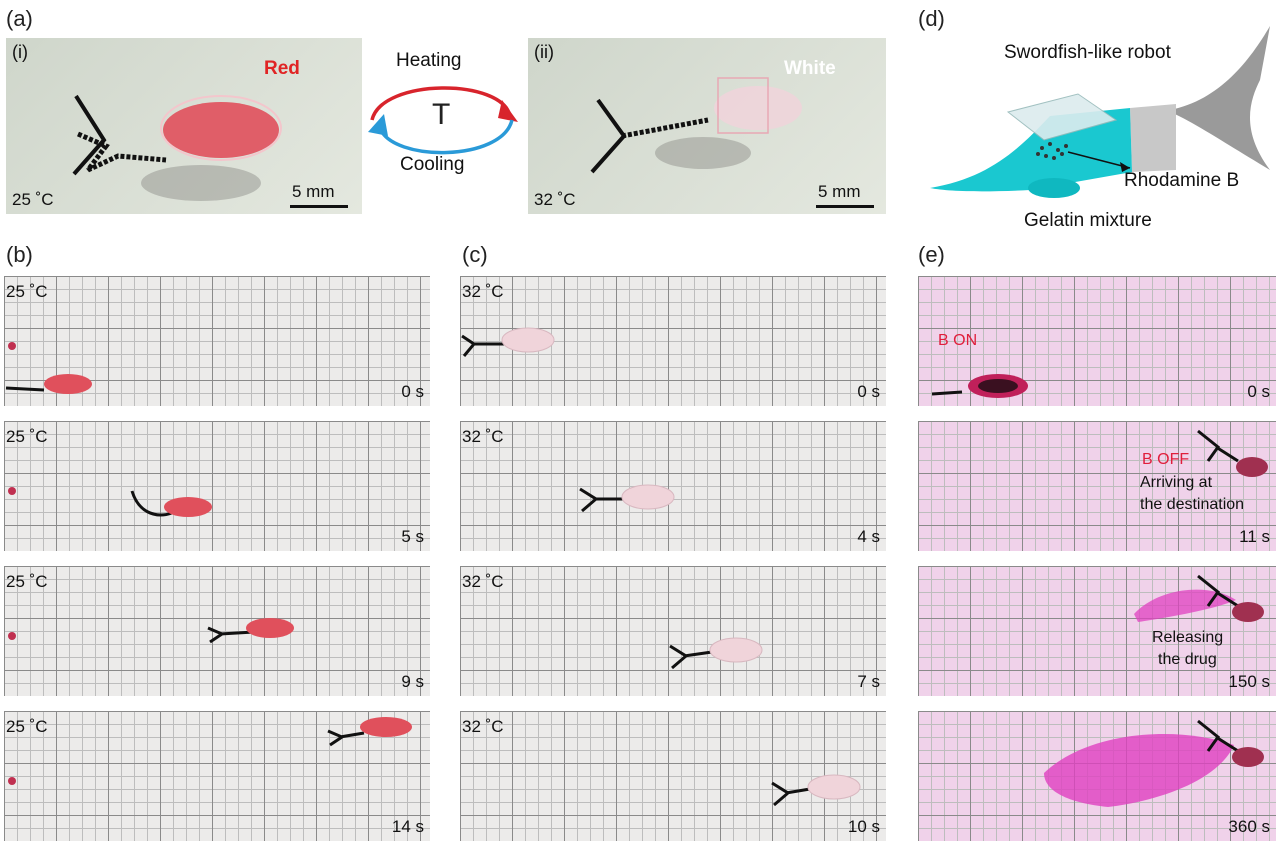  Describe the element at coordinates (475, 254) in the screenshot. I see `panel-c-label: (c)` at that location.